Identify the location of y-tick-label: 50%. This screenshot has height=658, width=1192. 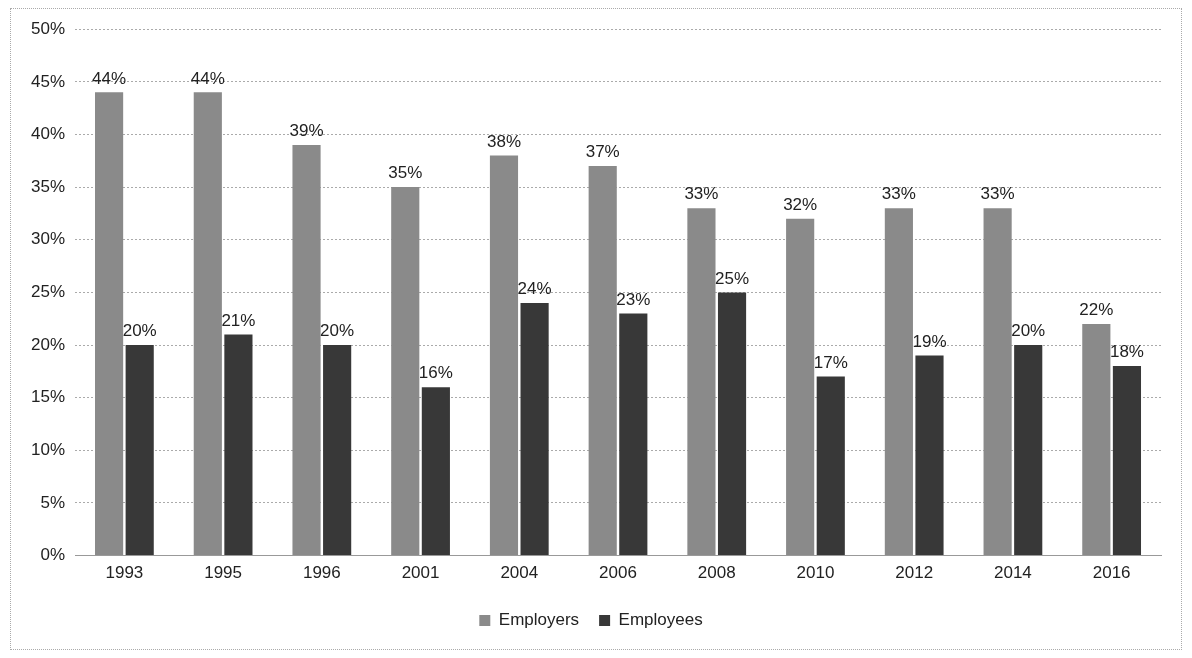
(48, 28).